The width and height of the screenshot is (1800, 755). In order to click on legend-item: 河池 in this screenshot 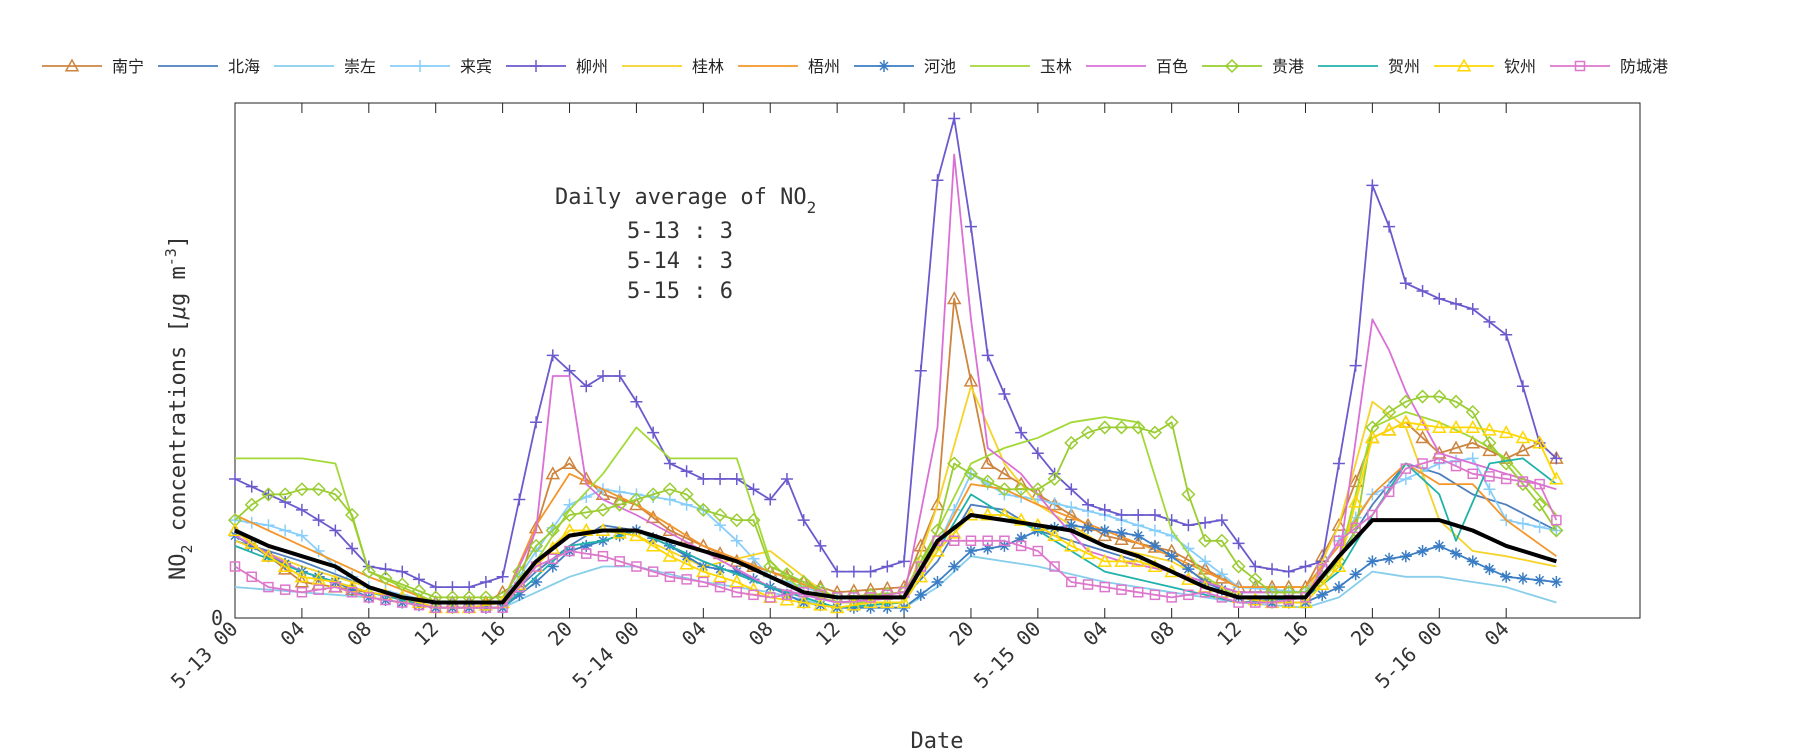, I will do `click(905, 66)`.